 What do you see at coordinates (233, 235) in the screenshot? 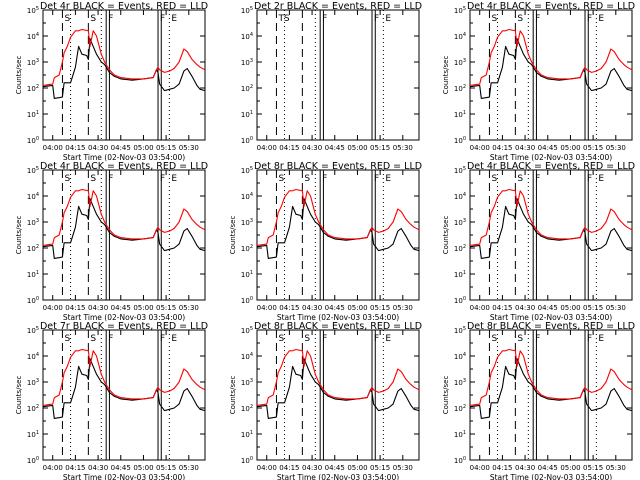
I see `y-axis-label: Counts/sec` at bounding box center [233, 235].